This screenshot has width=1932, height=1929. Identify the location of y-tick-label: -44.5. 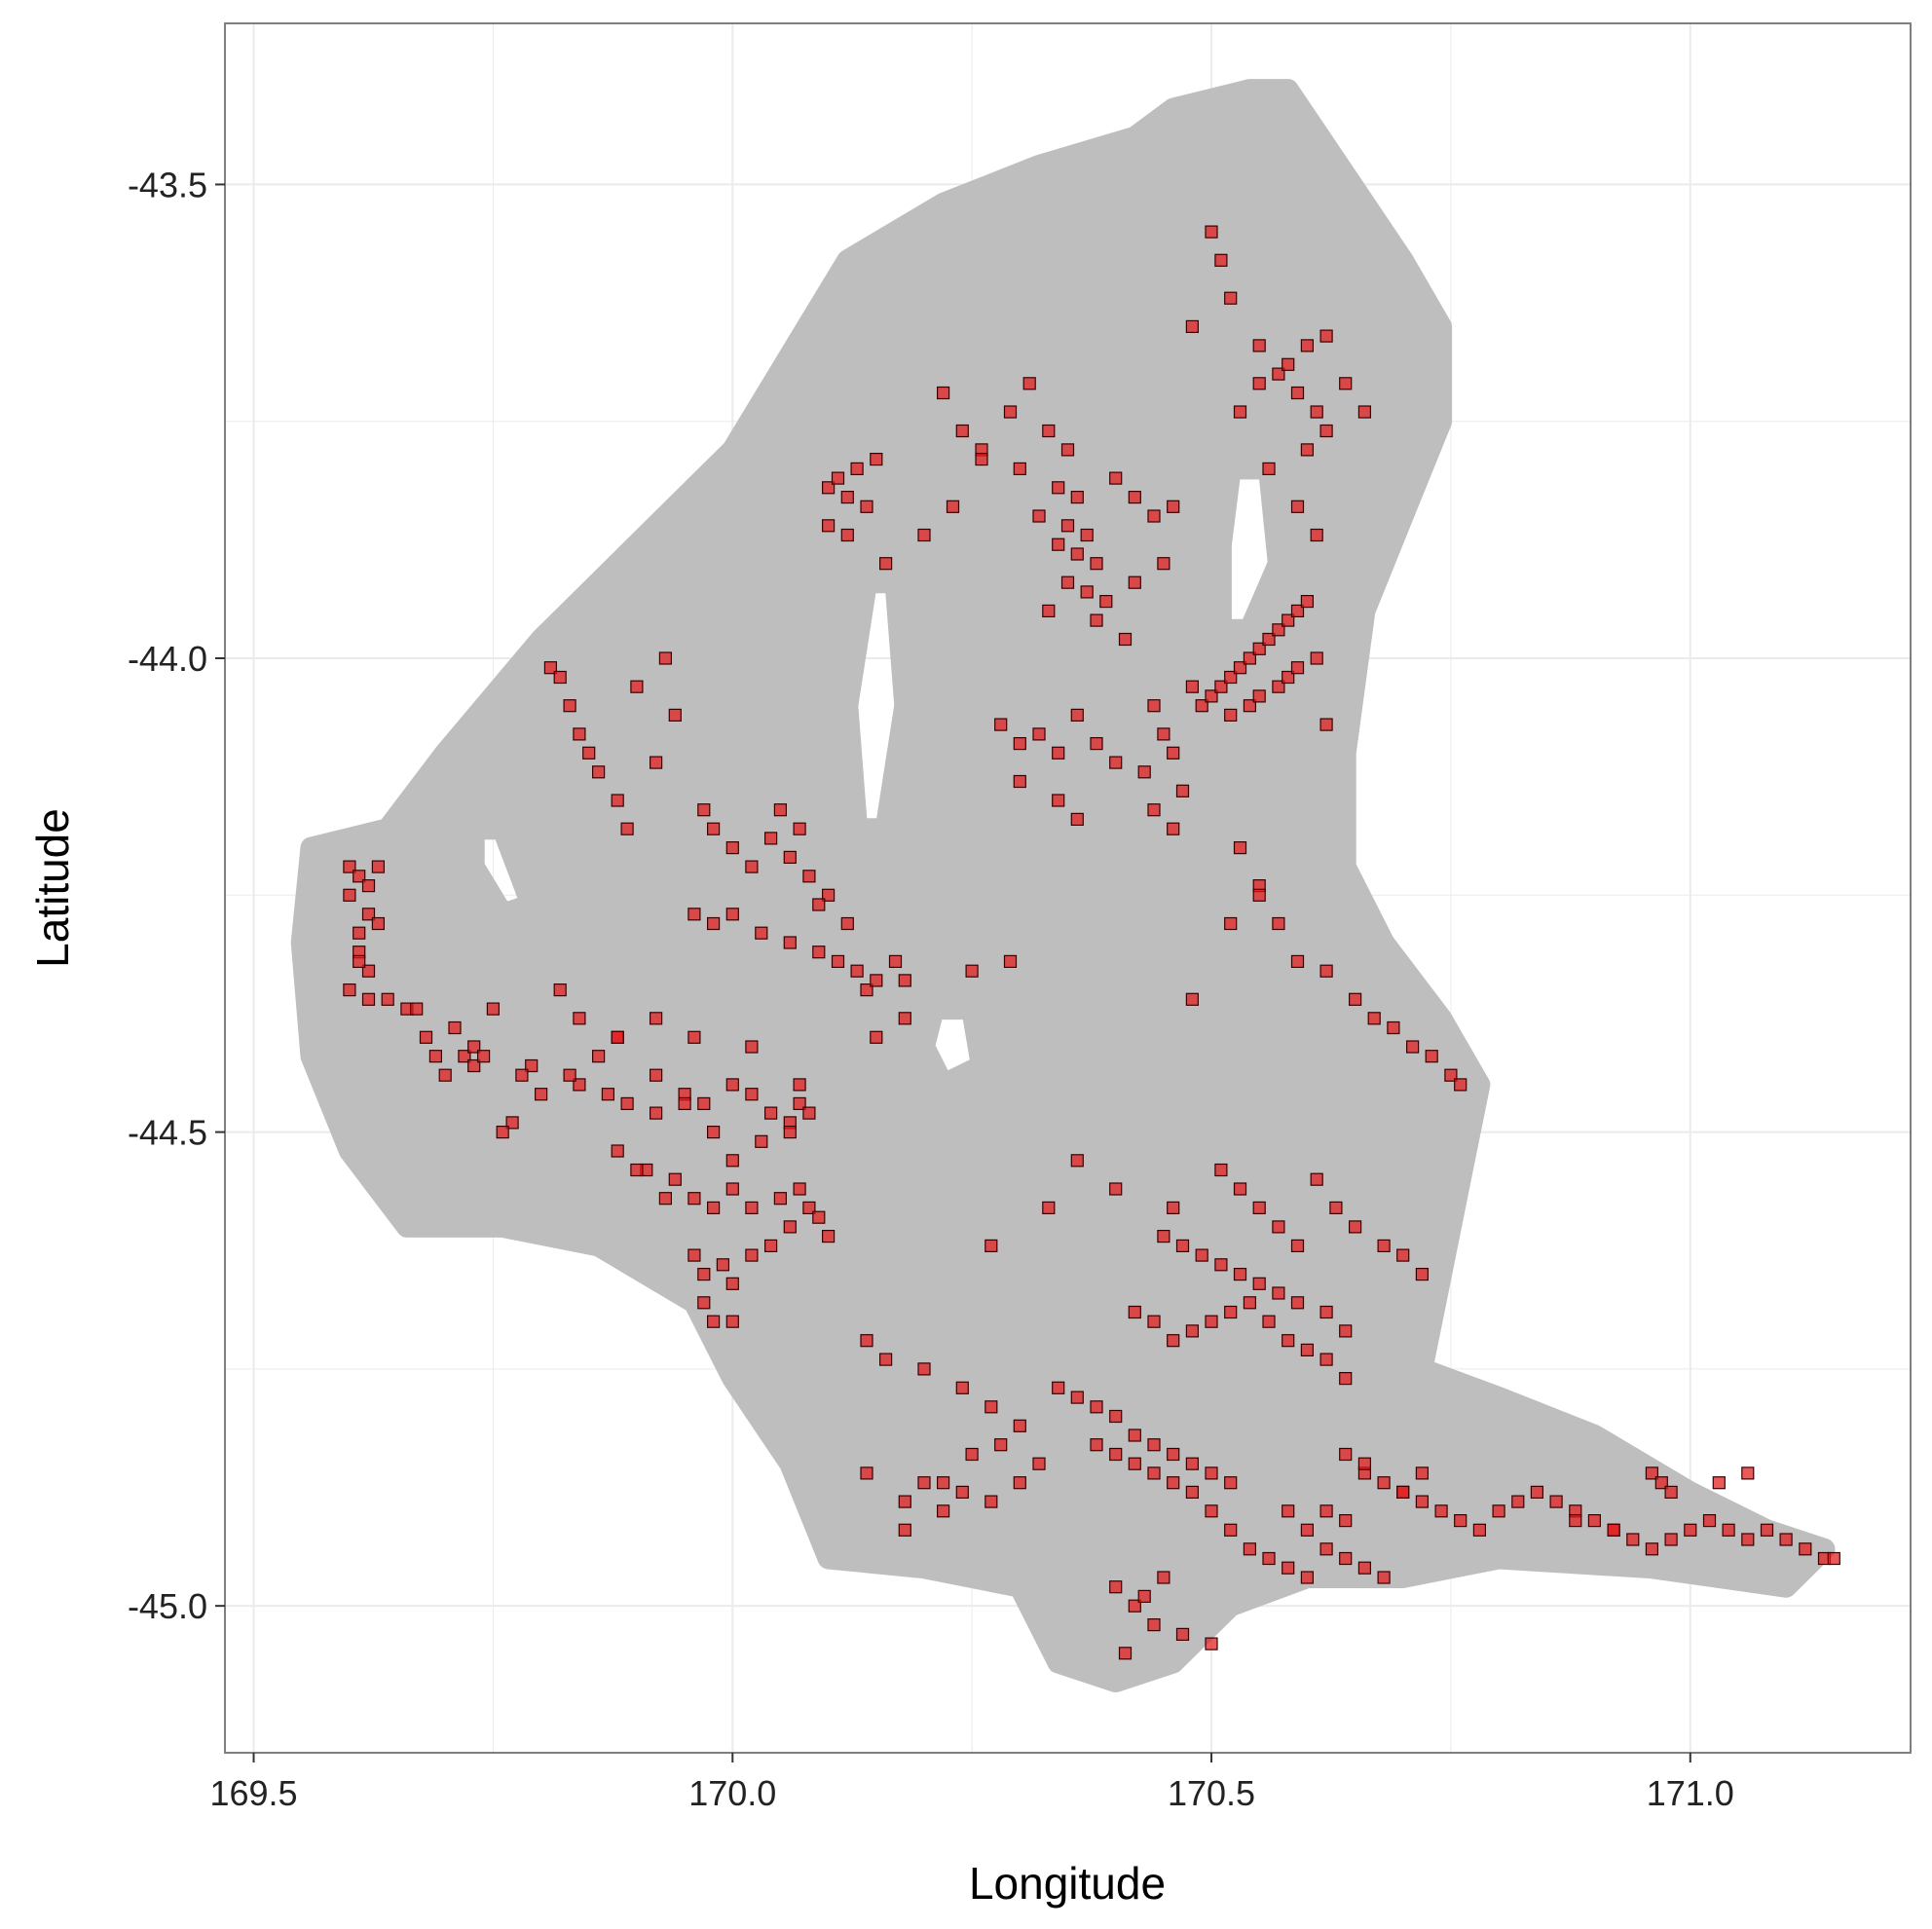
(167, 1133).